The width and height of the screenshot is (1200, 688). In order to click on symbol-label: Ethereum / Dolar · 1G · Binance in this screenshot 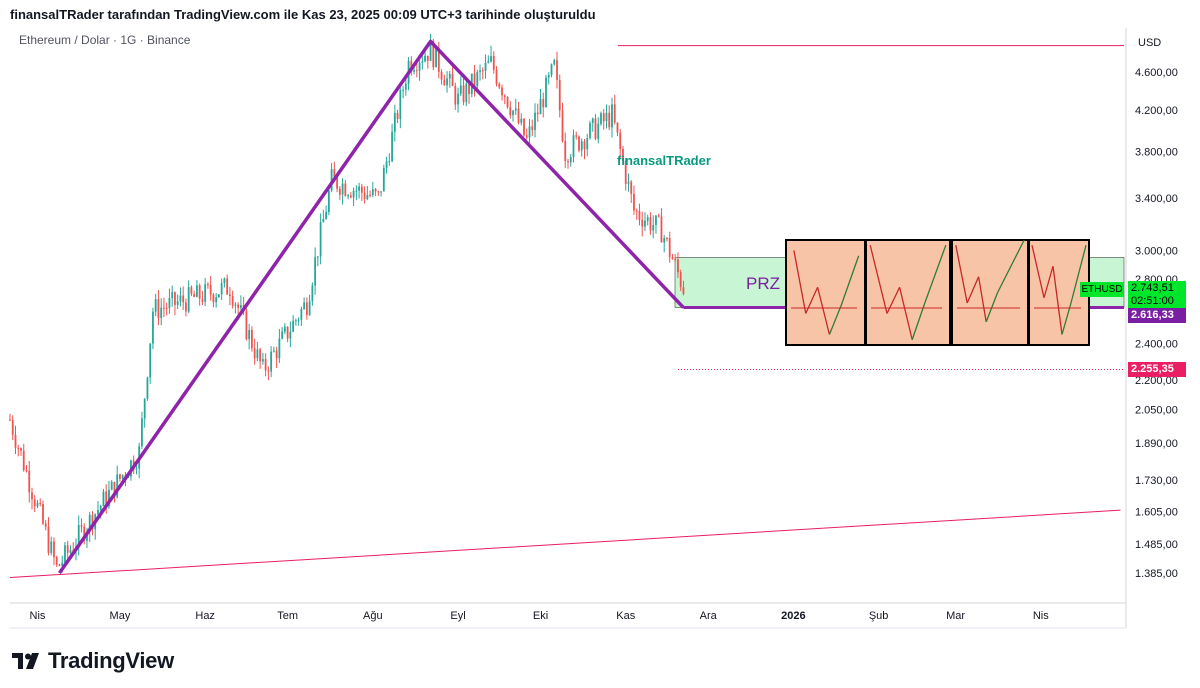, I will do `click(105, 40)`.